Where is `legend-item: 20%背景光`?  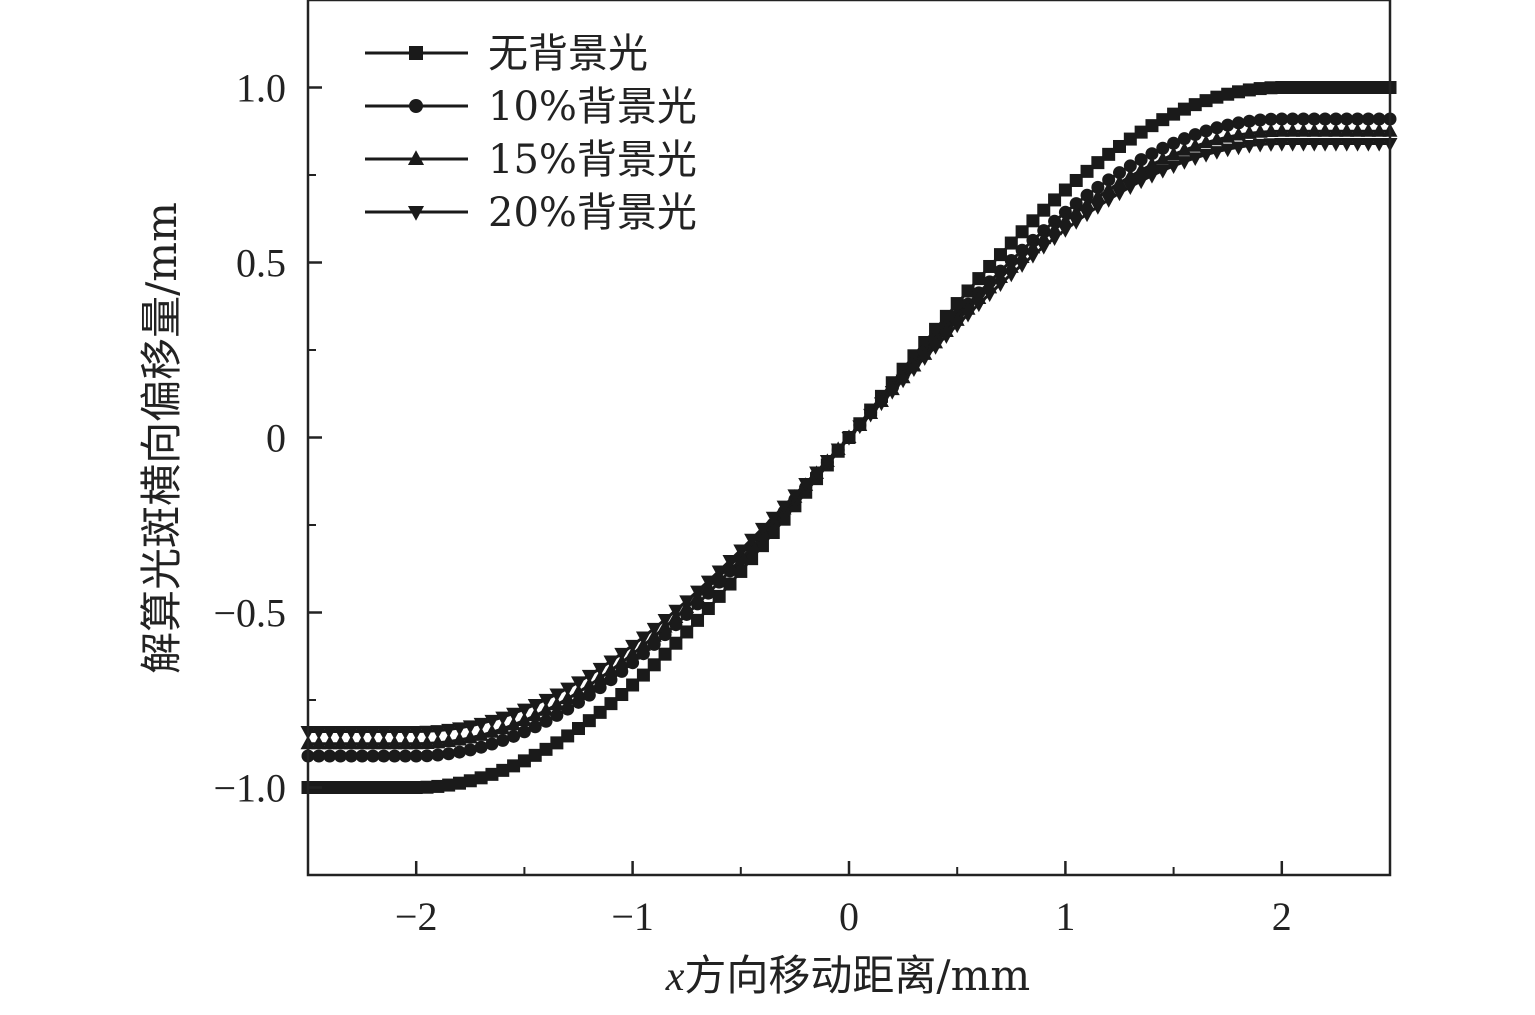
legend-item: 20%背景光 is located at coordinates (531, 213).